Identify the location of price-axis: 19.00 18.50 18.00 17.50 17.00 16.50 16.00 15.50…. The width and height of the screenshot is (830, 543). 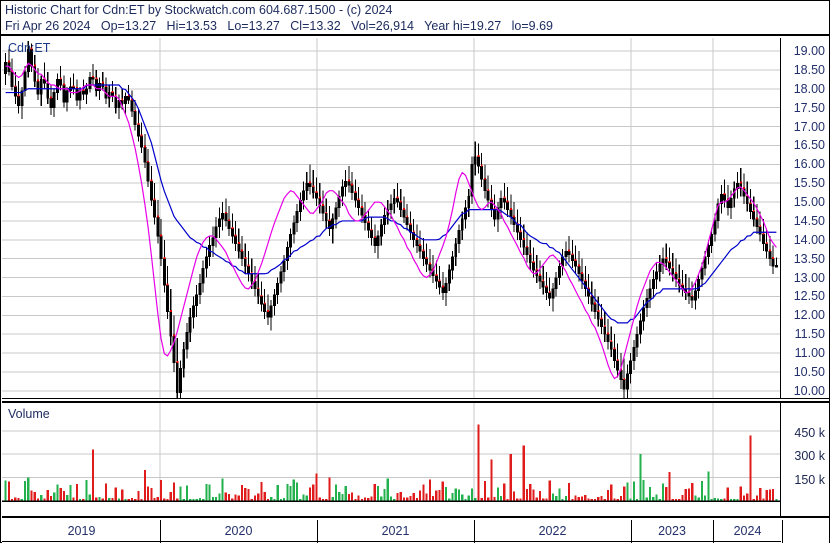
(805, 218).